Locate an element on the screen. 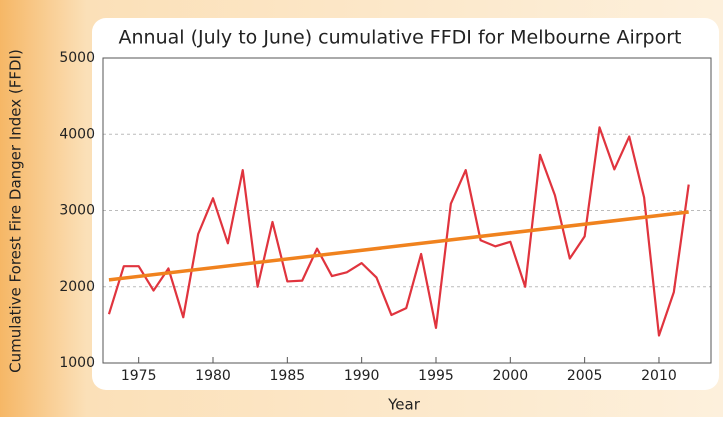 The height and width of the screenshot is (421, 723). x-tick-label: 1980 is located at coordinates (213, 376).